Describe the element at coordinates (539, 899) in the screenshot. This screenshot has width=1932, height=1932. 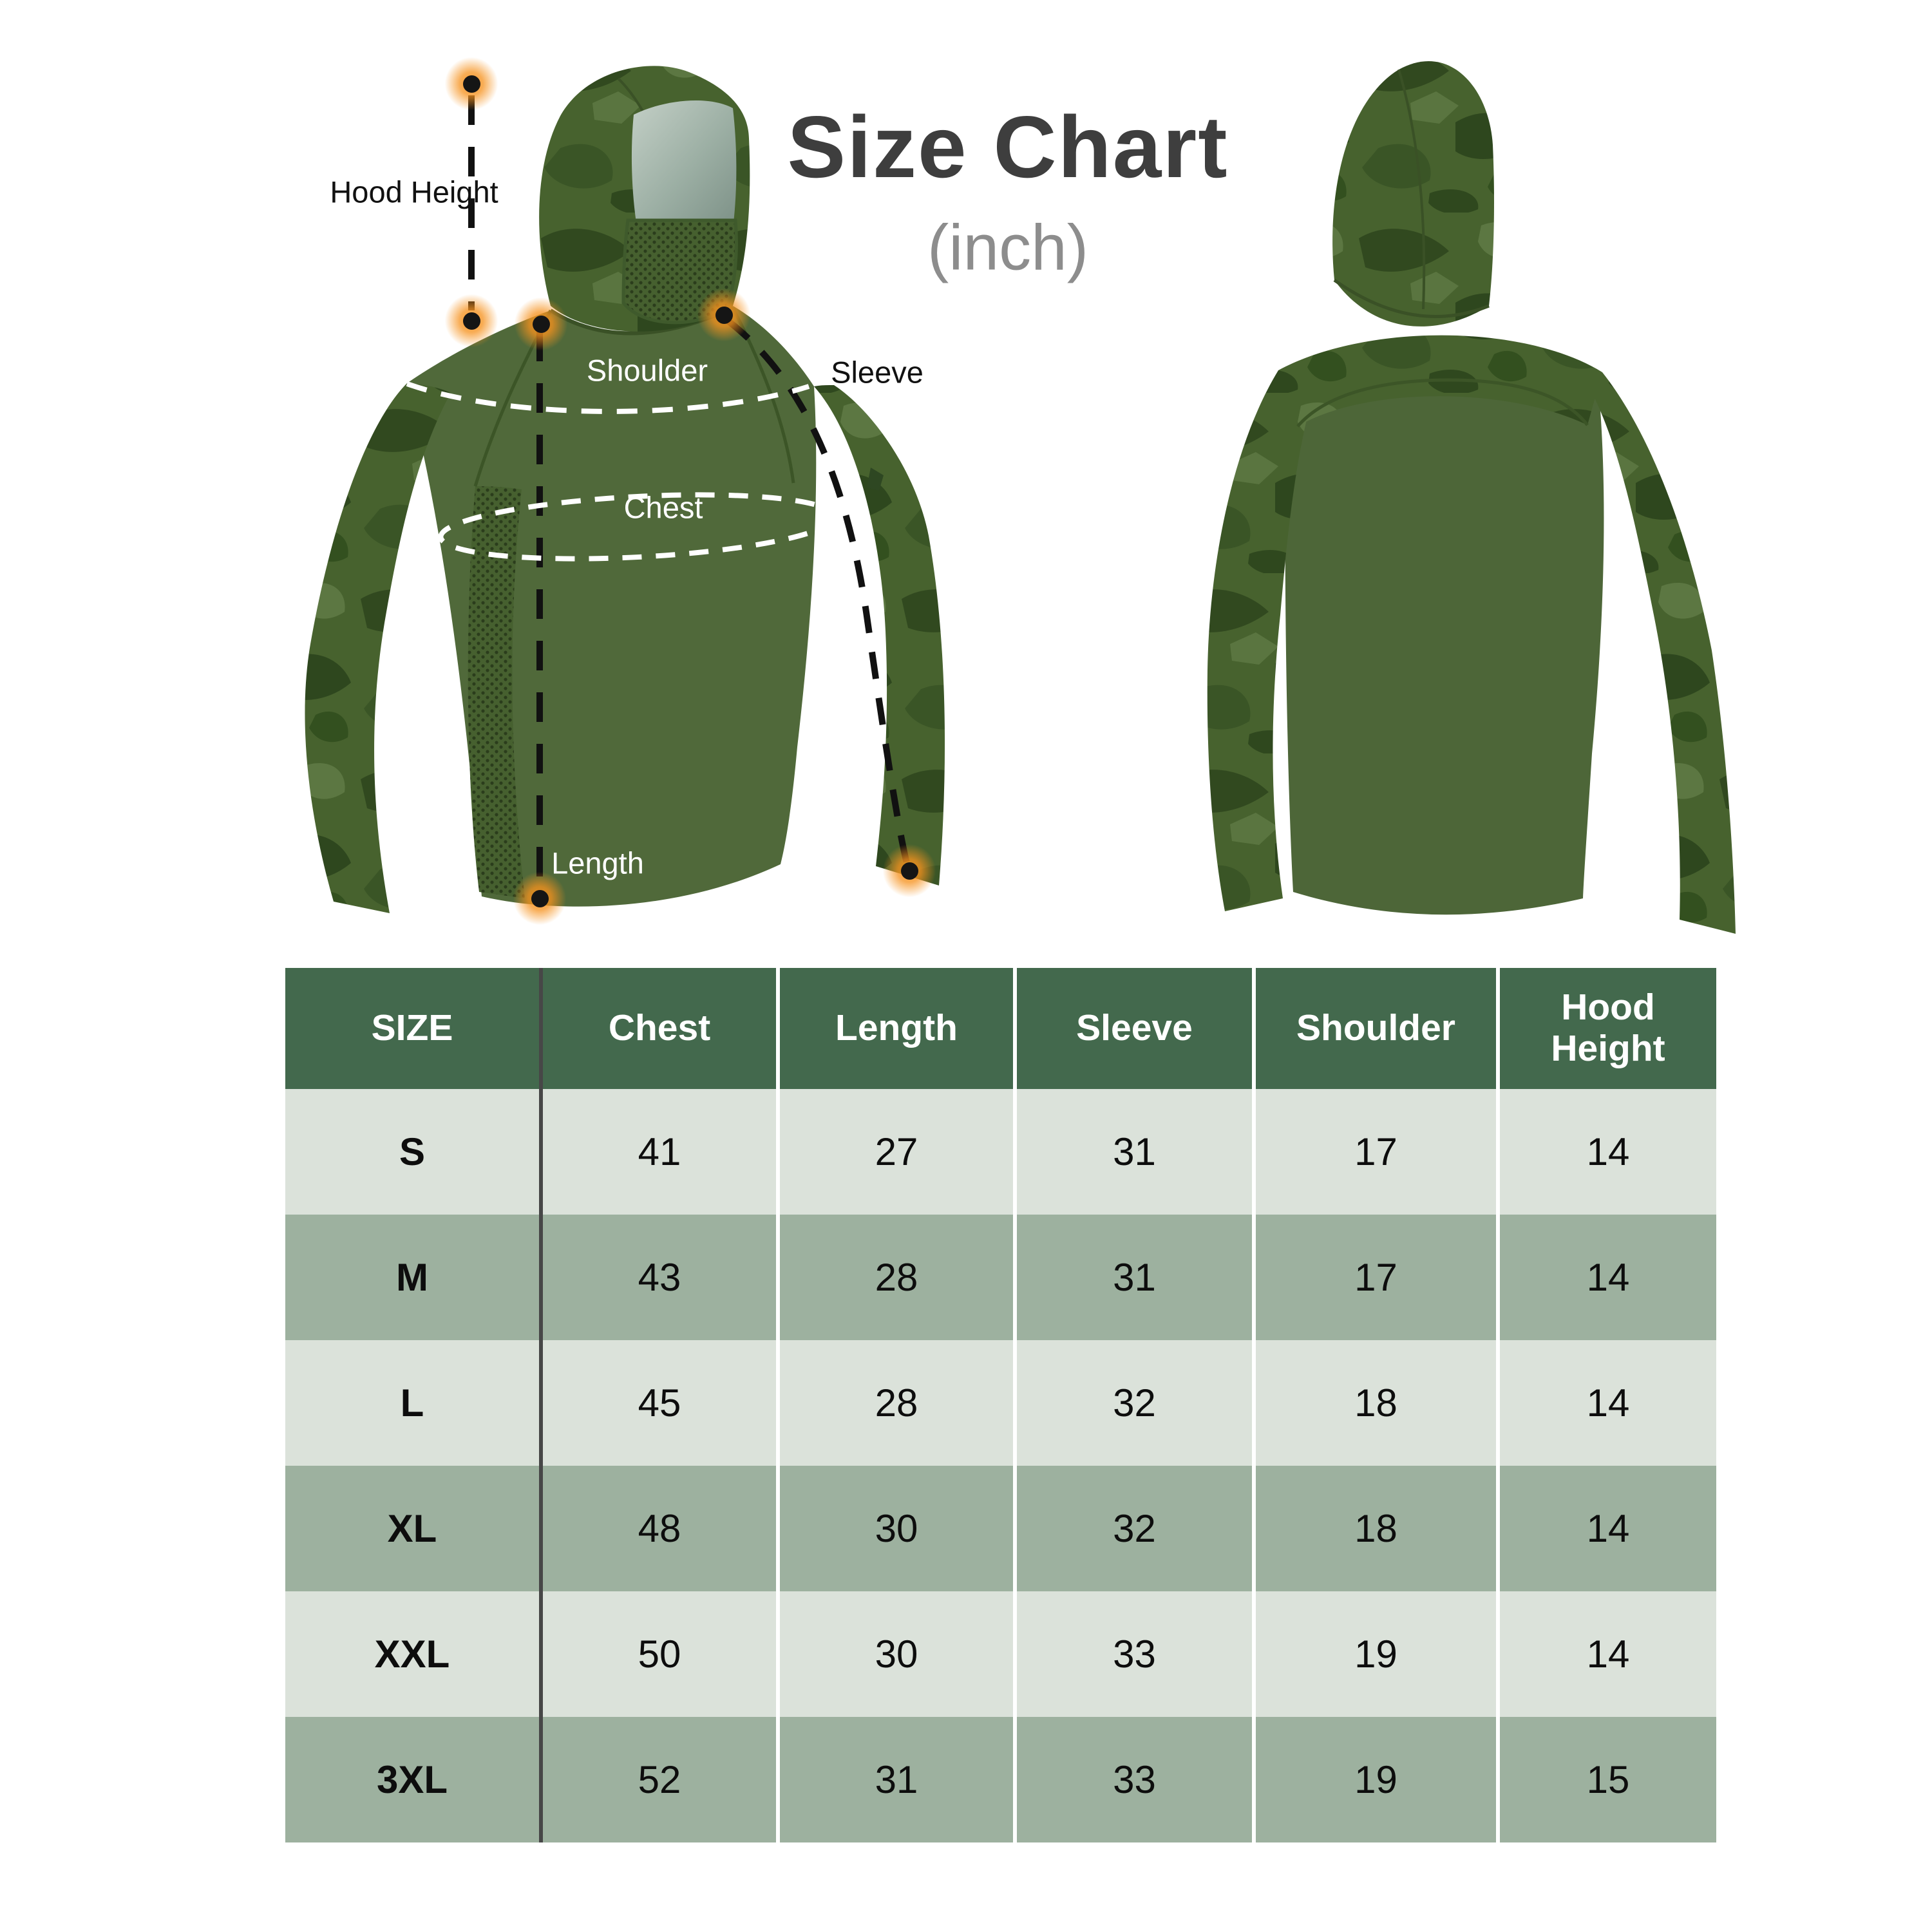
I see `measure-point-length-bottom` at that location.